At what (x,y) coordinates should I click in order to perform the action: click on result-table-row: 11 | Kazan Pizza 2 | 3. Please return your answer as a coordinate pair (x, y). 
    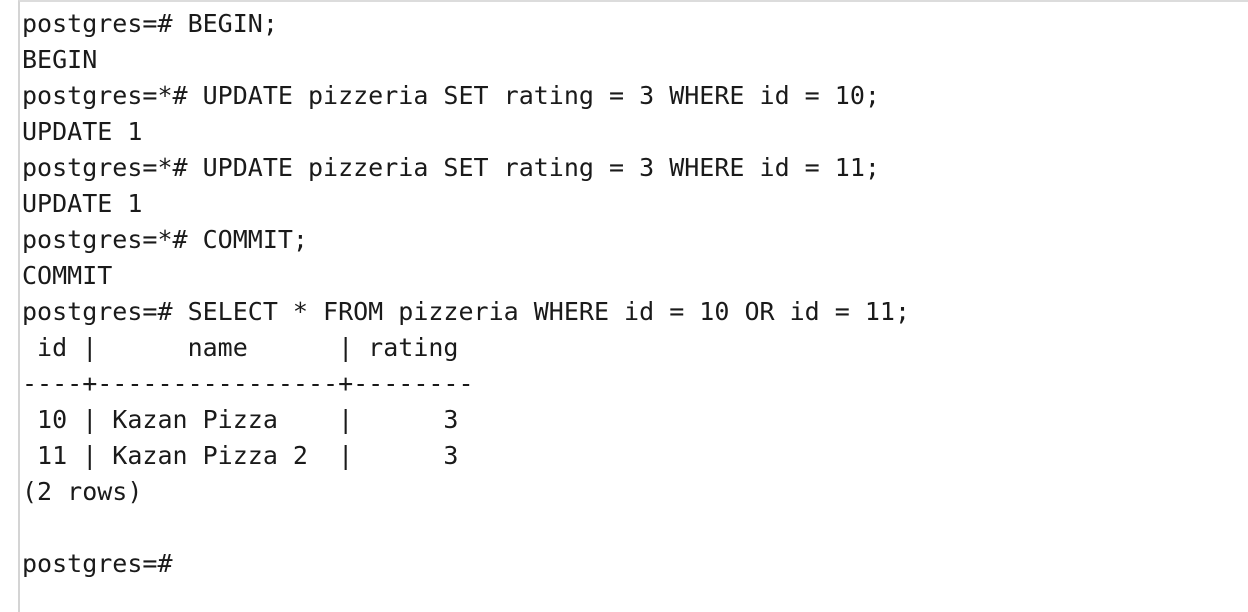
    Looking at the image, I should click on (240, 455).